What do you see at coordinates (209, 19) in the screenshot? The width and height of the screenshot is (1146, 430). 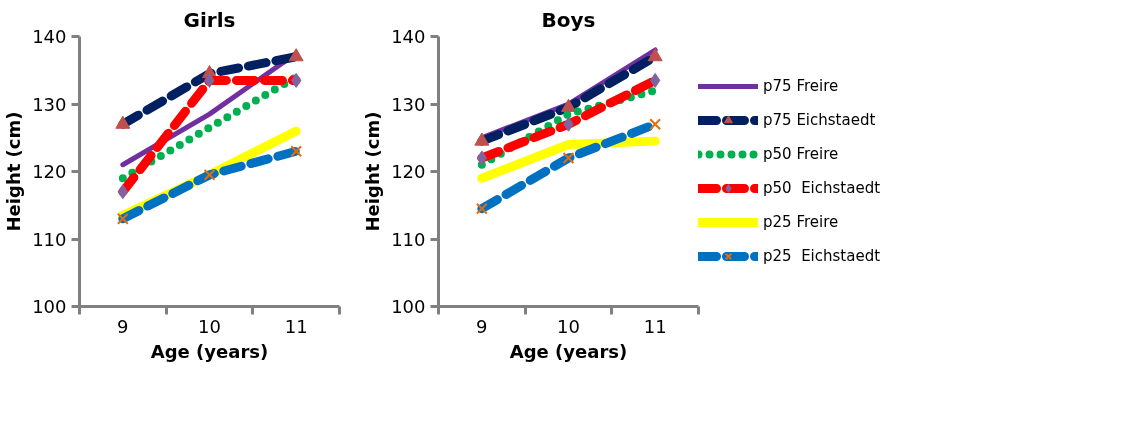 I see `chart-title: Girls` at bounding box center [209, 19].